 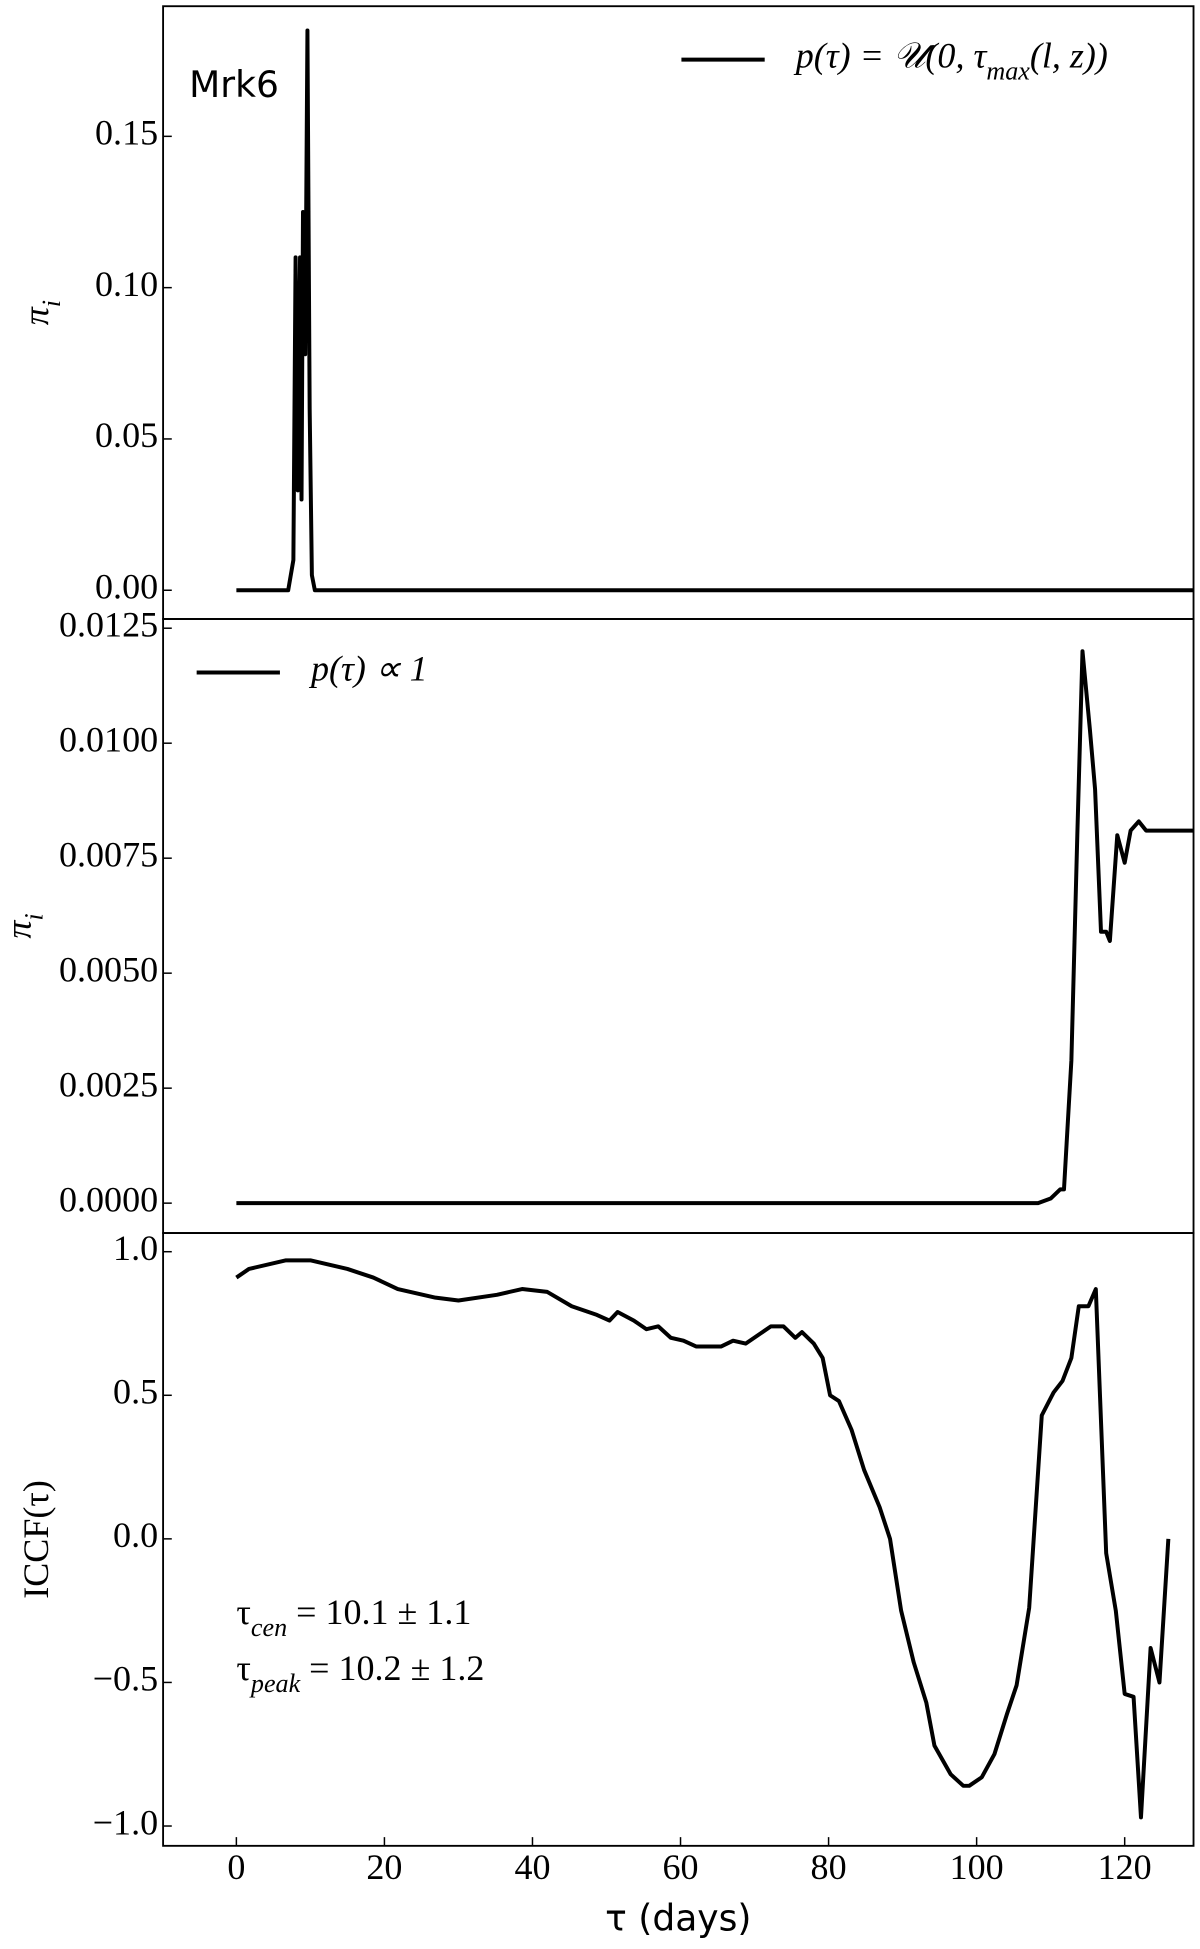 What do you see at coordinates (126, 133) in the screenshot?
I see `y-tick-label: 0.15` at bounding box center [126, 133].